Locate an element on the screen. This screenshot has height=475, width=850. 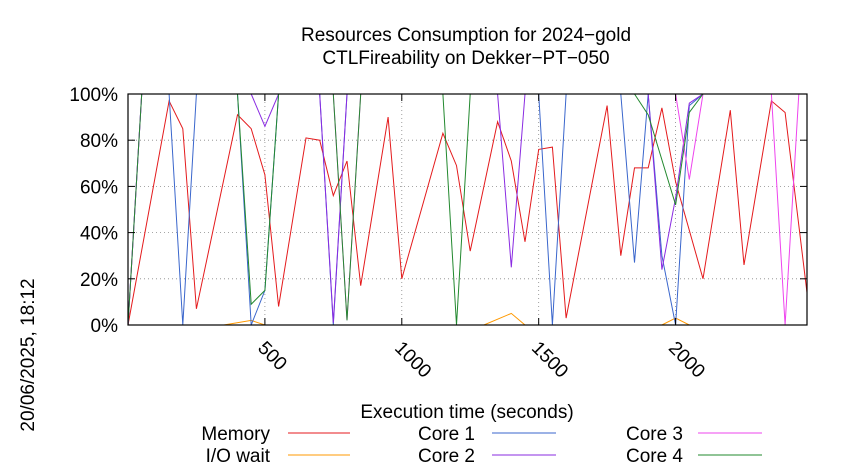
chart-subtitle: CTLFireability on Dekker−PT−050 is located at coordinates (465, 58).